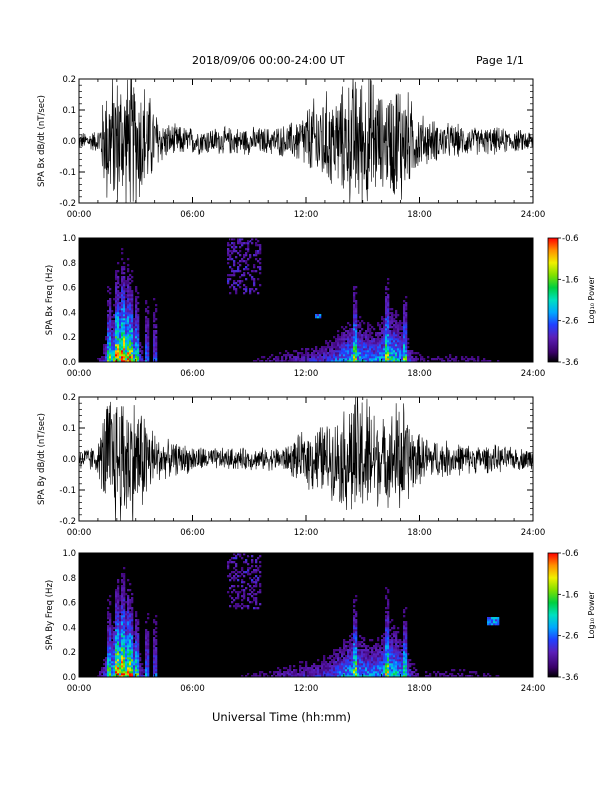  What do you see at coordinates (570, 637) in the screenshot?
I see `colorbar-tick-label: -2.6` at bounding box center [570, 637].